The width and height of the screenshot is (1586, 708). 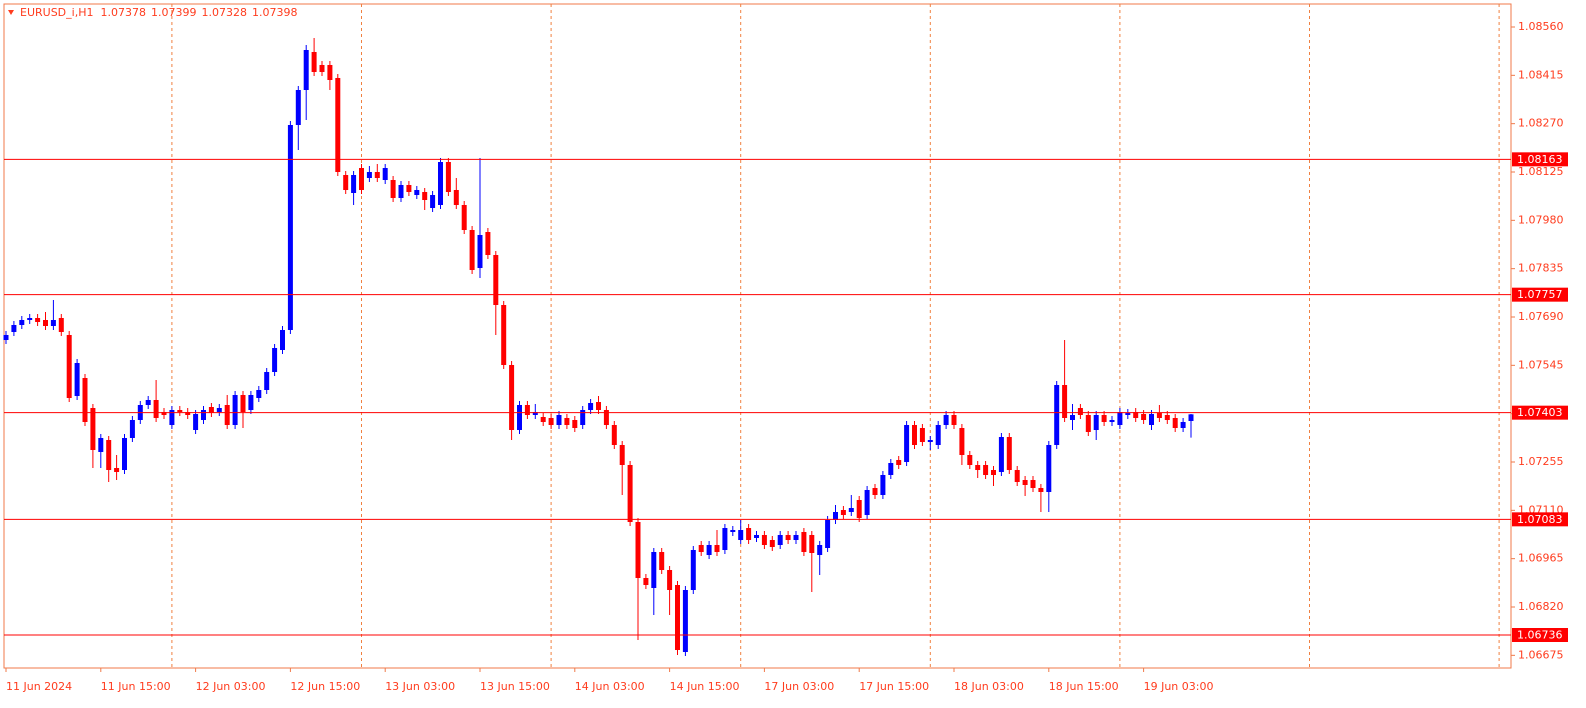 I want to click on symbol: EURUSD_i,H1, so click(x=56, y=12).